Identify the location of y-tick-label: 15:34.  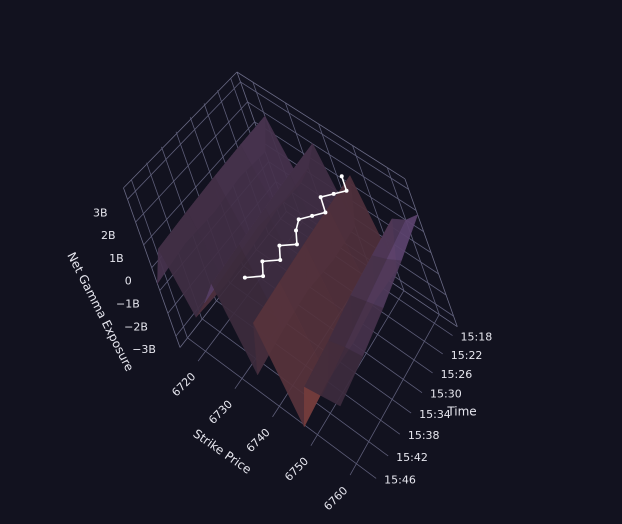
(435, 414).